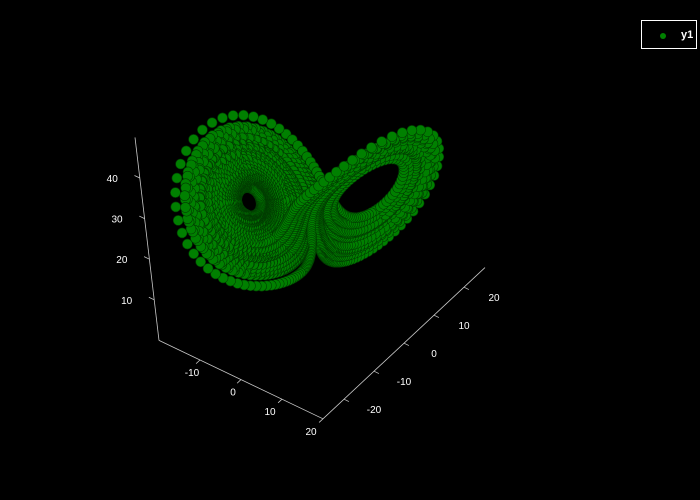 This screenshot has height=500, width=700. Describe the element at coordinates (307, 200) in the screenshot. I see `scatter-points` at that location.